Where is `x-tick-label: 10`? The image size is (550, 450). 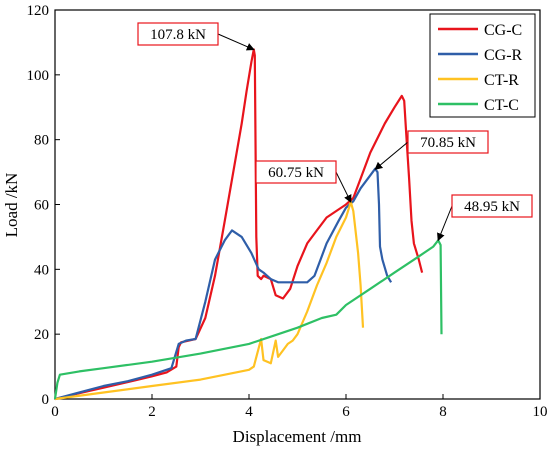
x-tick-label: 10 is located at coordinates (540, 412).